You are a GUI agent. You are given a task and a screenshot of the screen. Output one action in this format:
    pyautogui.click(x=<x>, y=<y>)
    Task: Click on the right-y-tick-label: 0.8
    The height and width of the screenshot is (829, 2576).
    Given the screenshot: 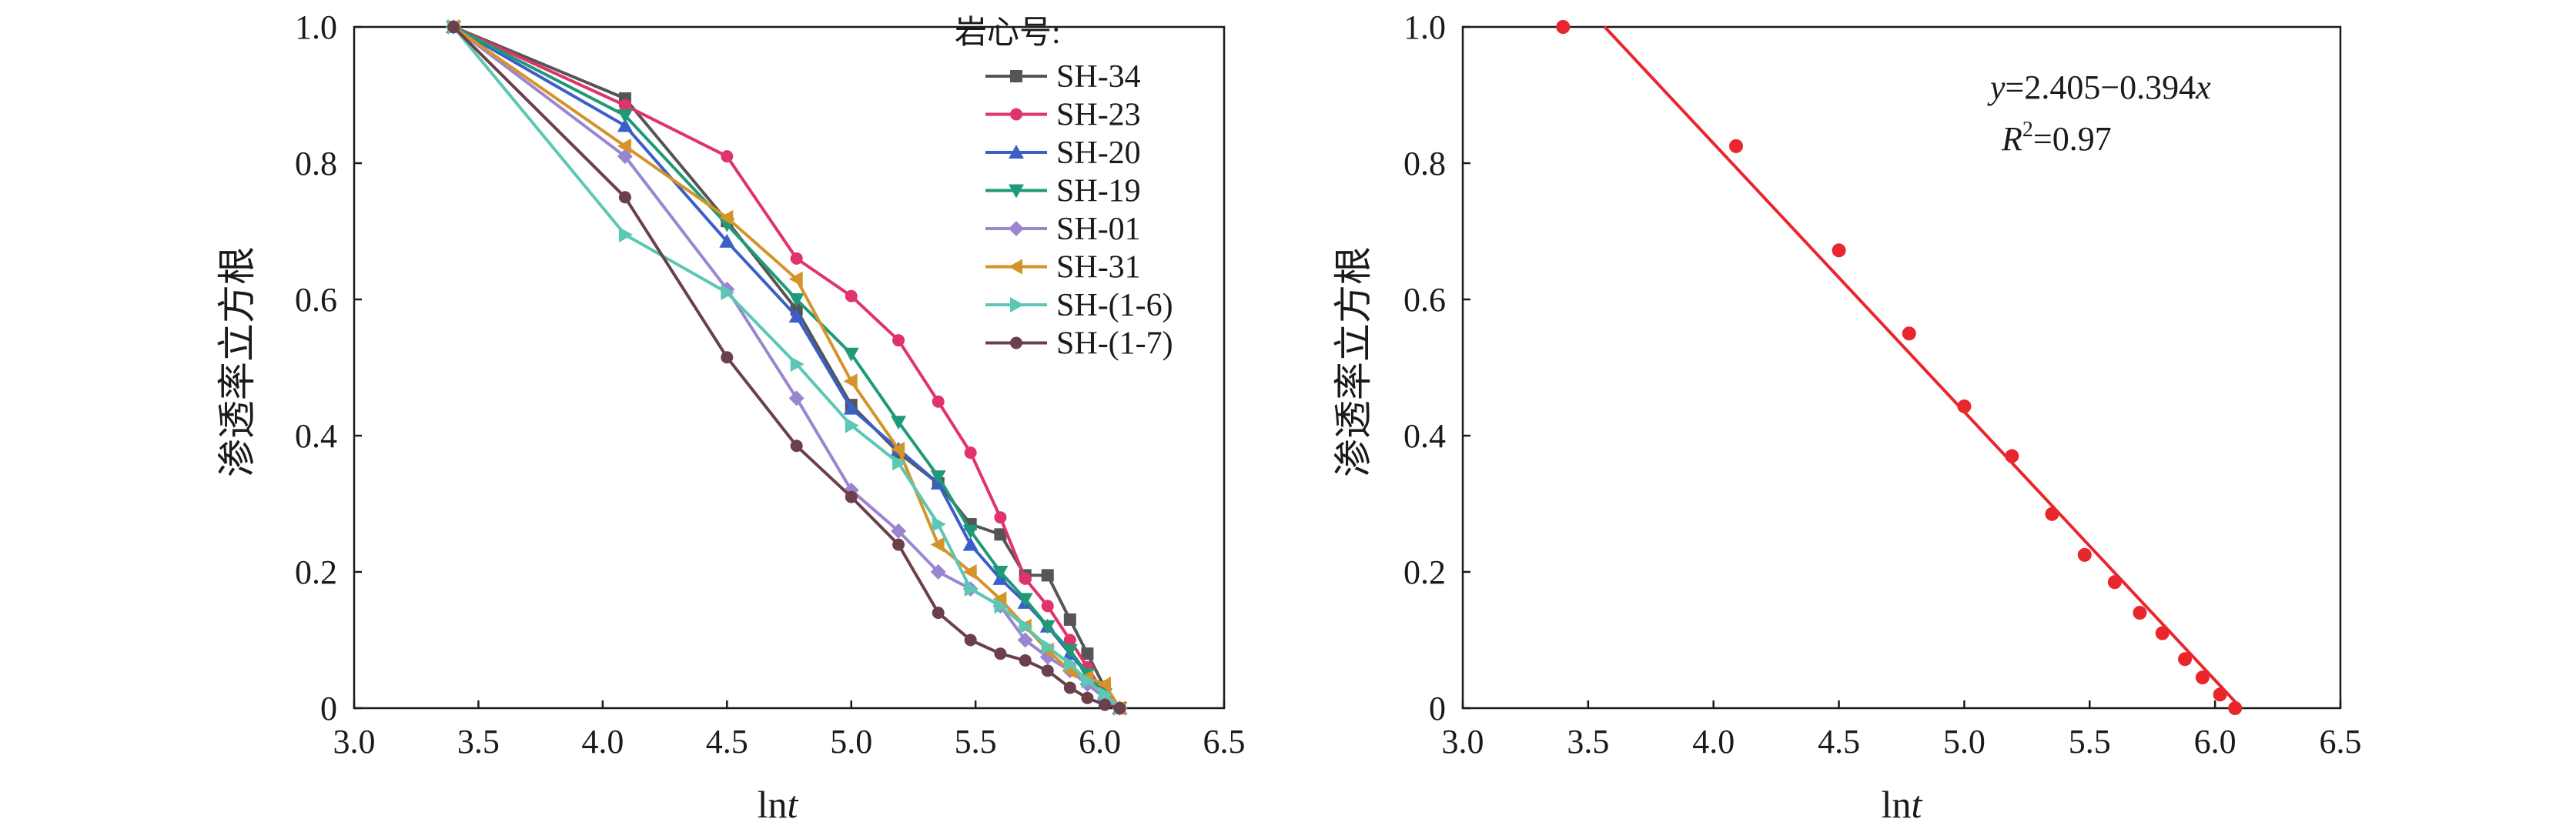 What is the action you would take?
    pyautogui.click(x=1425, y=163)
    